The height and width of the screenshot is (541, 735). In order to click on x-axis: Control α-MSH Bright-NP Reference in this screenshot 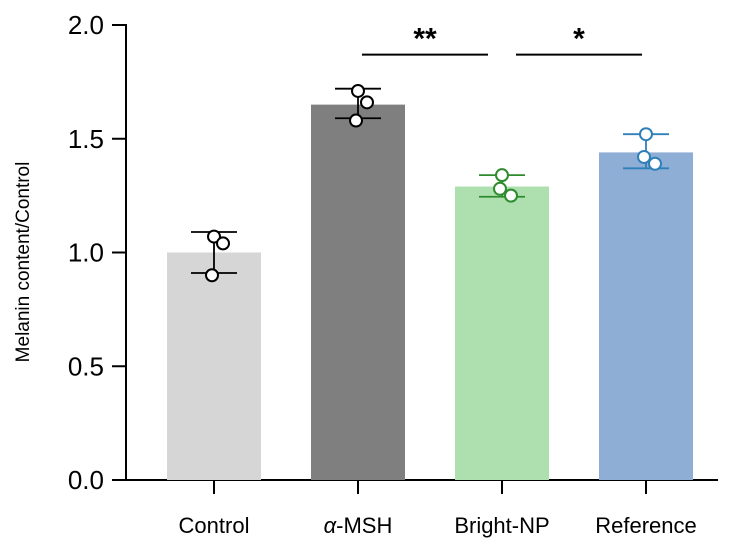, I will do `click(421, 508)`.